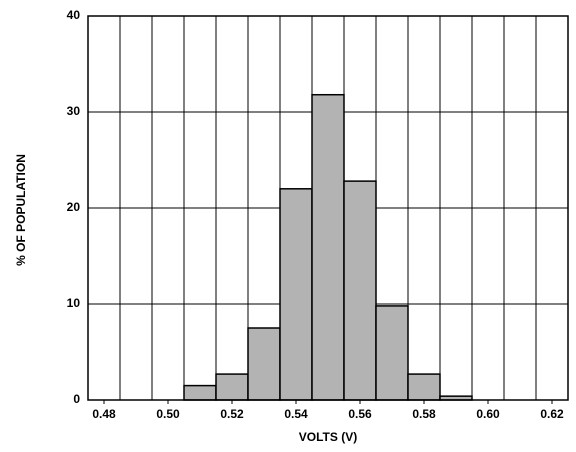 Image resolution: width=576 pixels, height=452 pixels. I want to click on y-tick-label: 30, so click(74, 111).